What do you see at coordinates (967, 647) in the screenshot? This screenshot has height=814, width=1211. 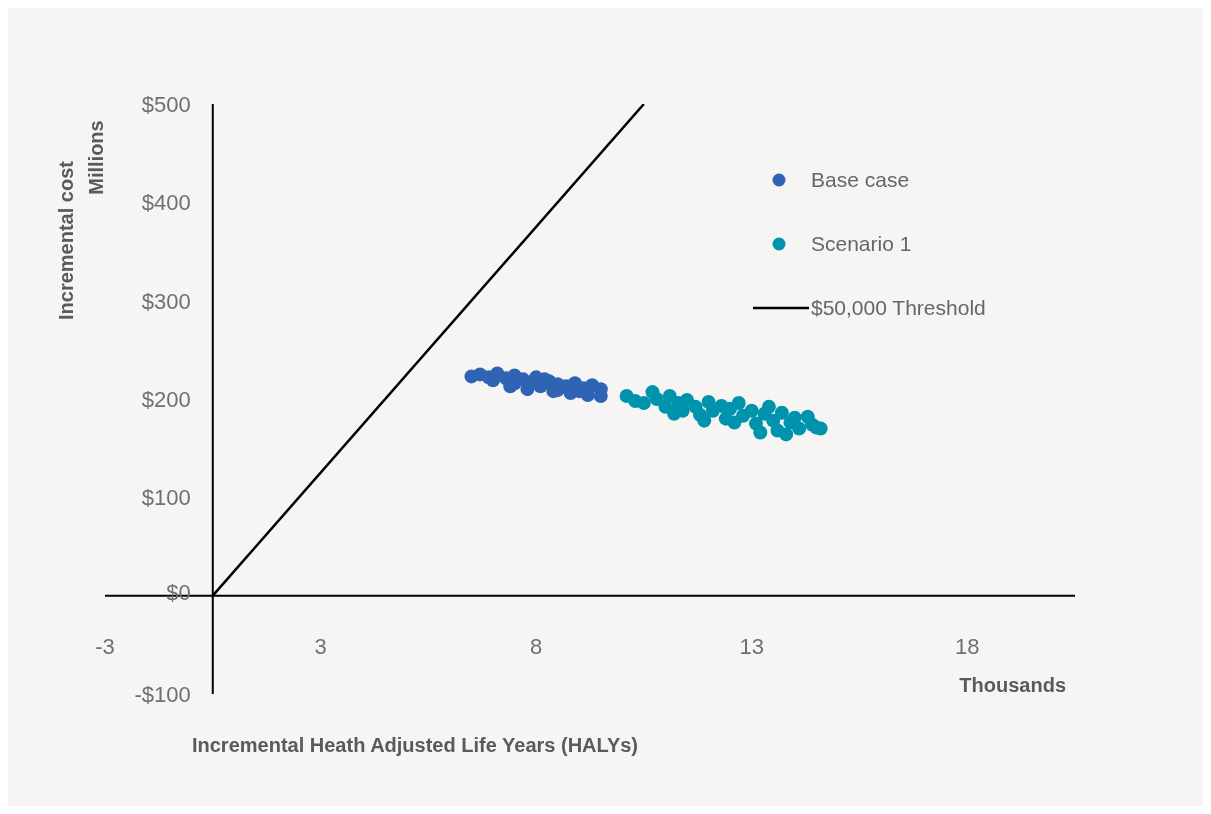 I see `x-tick-label: 18` at bounding box center [967, 647].